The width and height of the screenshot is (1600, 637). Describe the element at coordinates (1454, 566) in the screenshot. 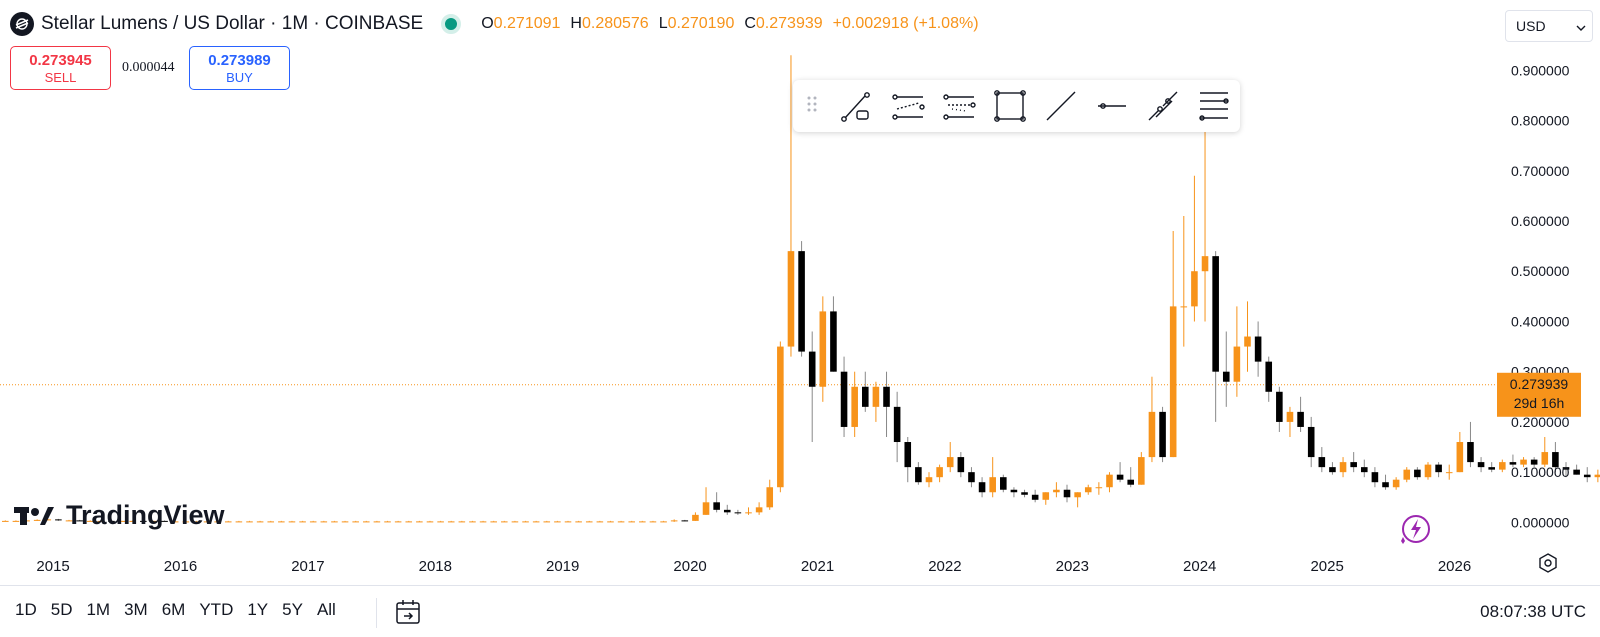

I see `time-tick-label: 2026` at that location.